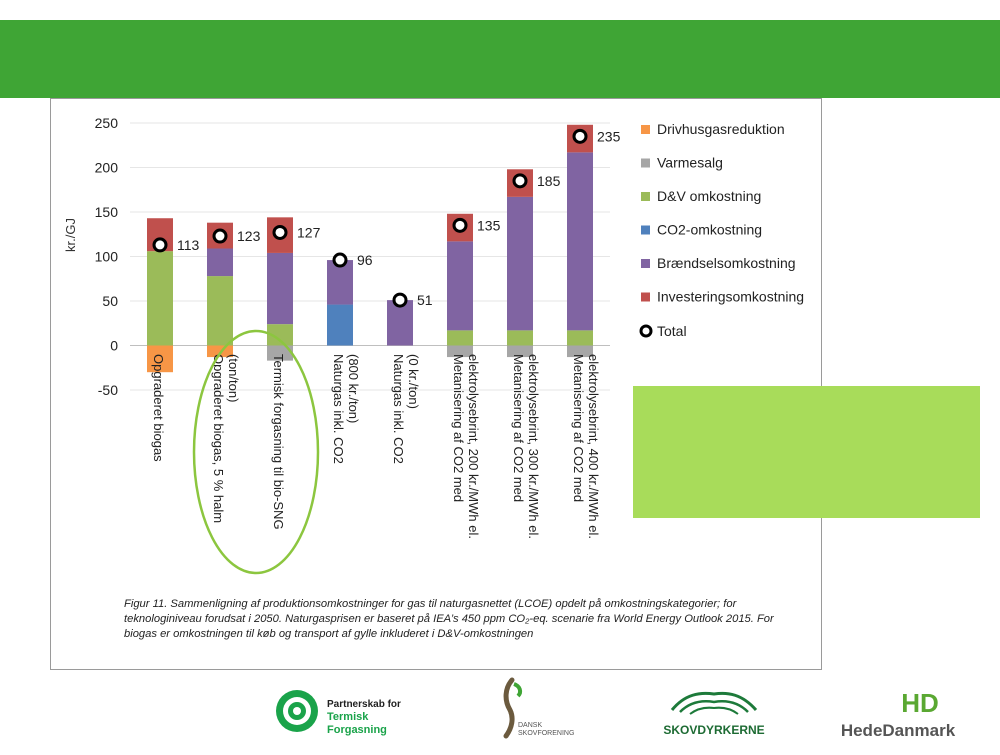 This screenshot has width=1000, height=755. Describe the element at coordinates (107, 212) in the screenshot. I see `y-tick-label: 150` at that location.